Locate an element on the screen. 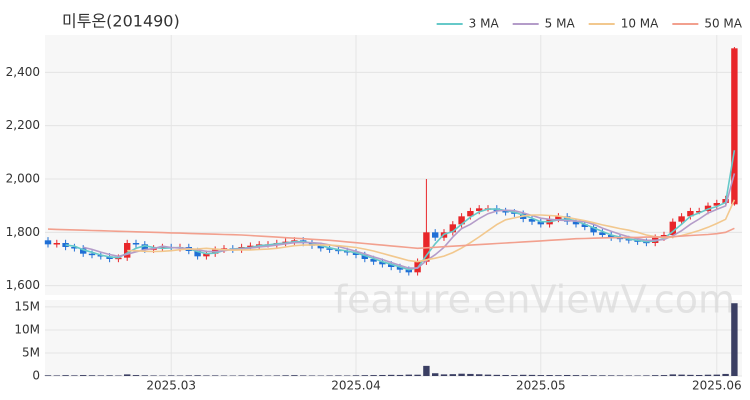 The width and height of the screenshot is (750, 400). legend-label: 10 MA is located at coordinates (640, 24).